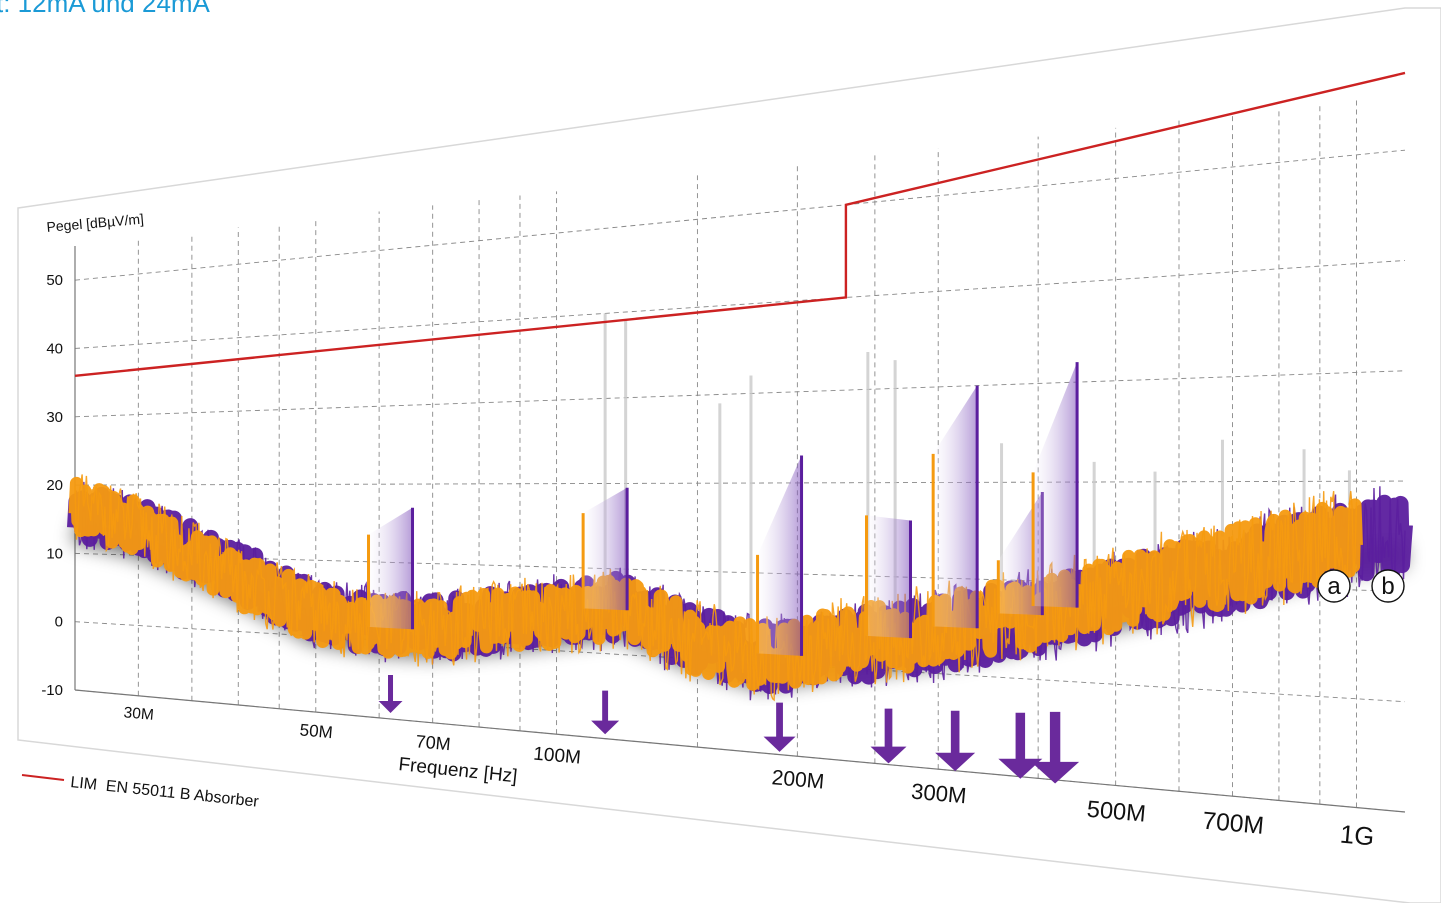  Describe the element at coordinates (54, 417) in the screenshot. I see `y-tick-label: 30` at that location.